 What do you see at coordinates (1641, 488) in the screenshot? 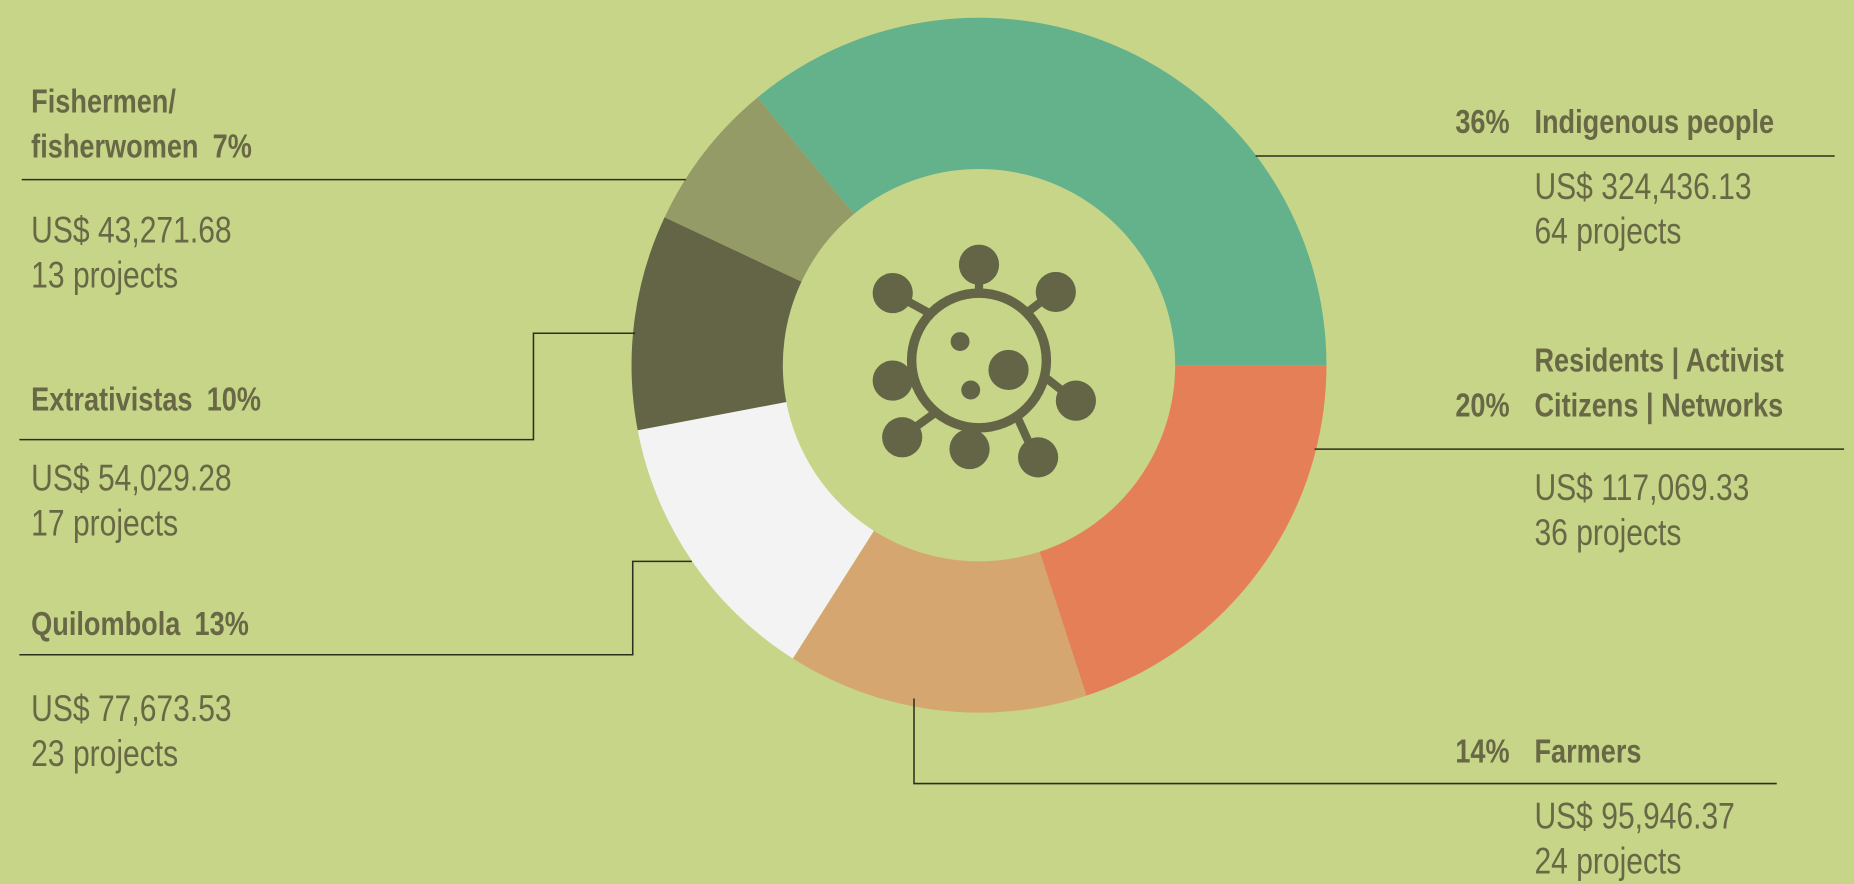
I see `amount-label: US$ 117,069.33` at bounding box center [1641, 488].